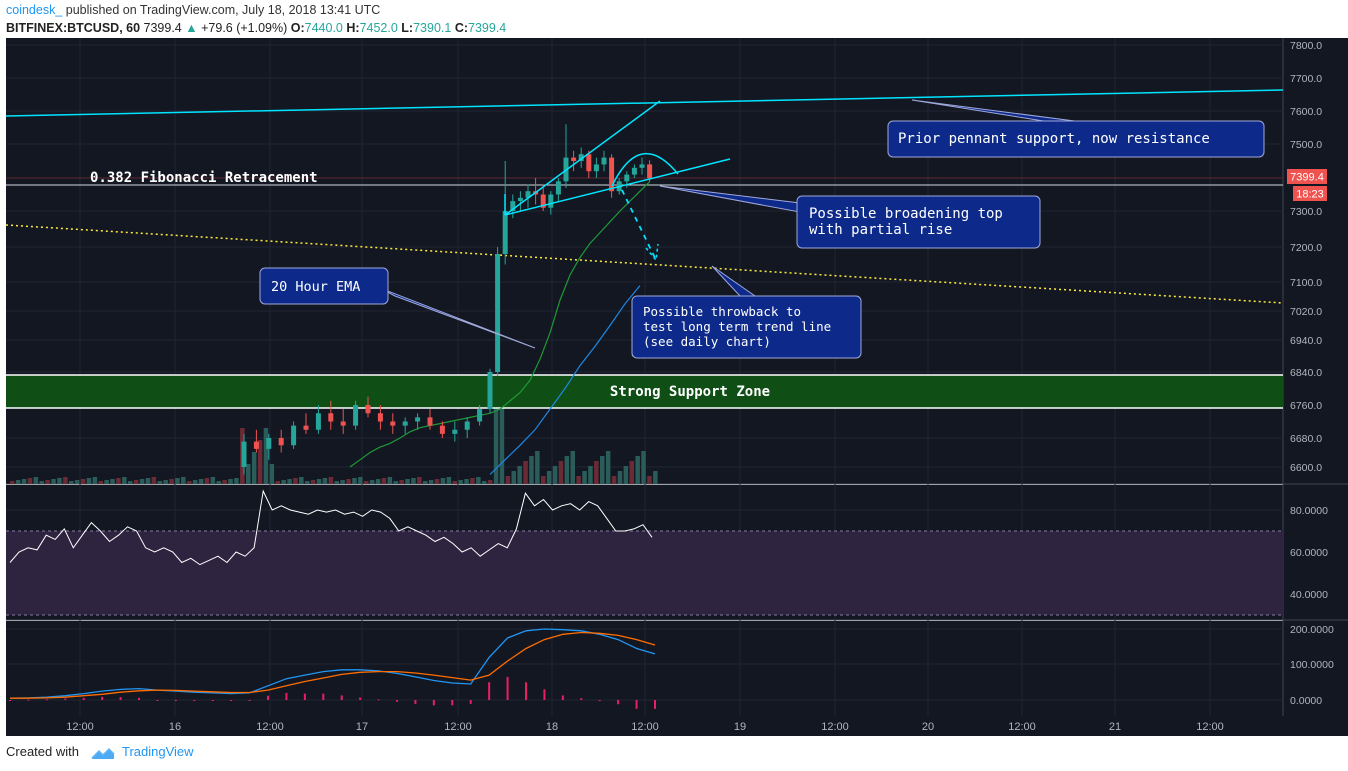  Describe the element at coordinates (204, 178) in the screenshot. I see `fib-label: 0.382 Fibonacci Retracement` at that location.